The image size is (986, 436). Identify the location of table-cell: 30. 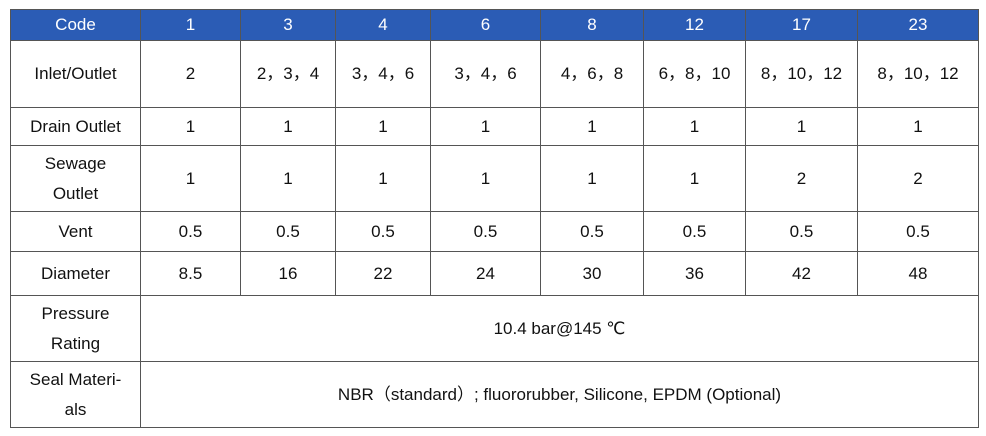
(592, 273).